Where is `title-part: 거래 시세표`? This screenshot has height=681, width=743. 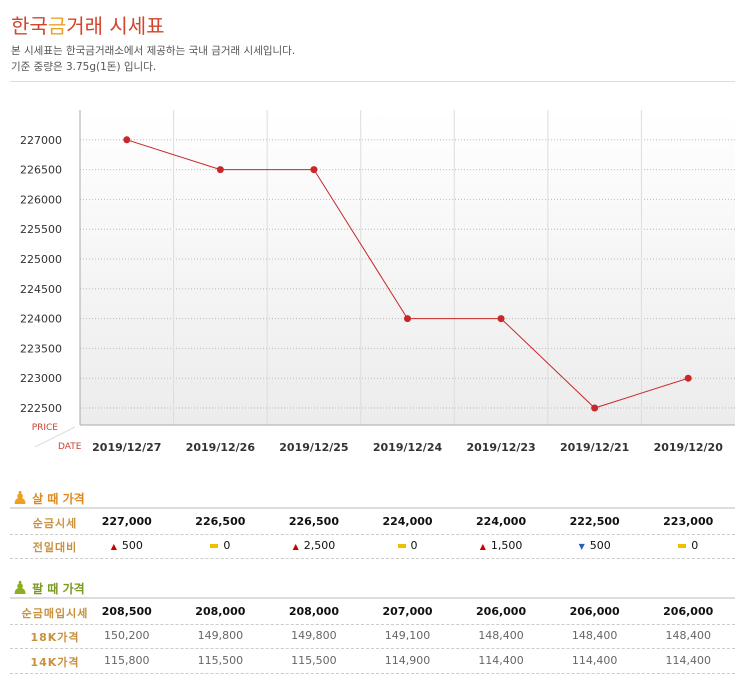
title-part: 거래 시세표 is located at coordinates (115, 26).